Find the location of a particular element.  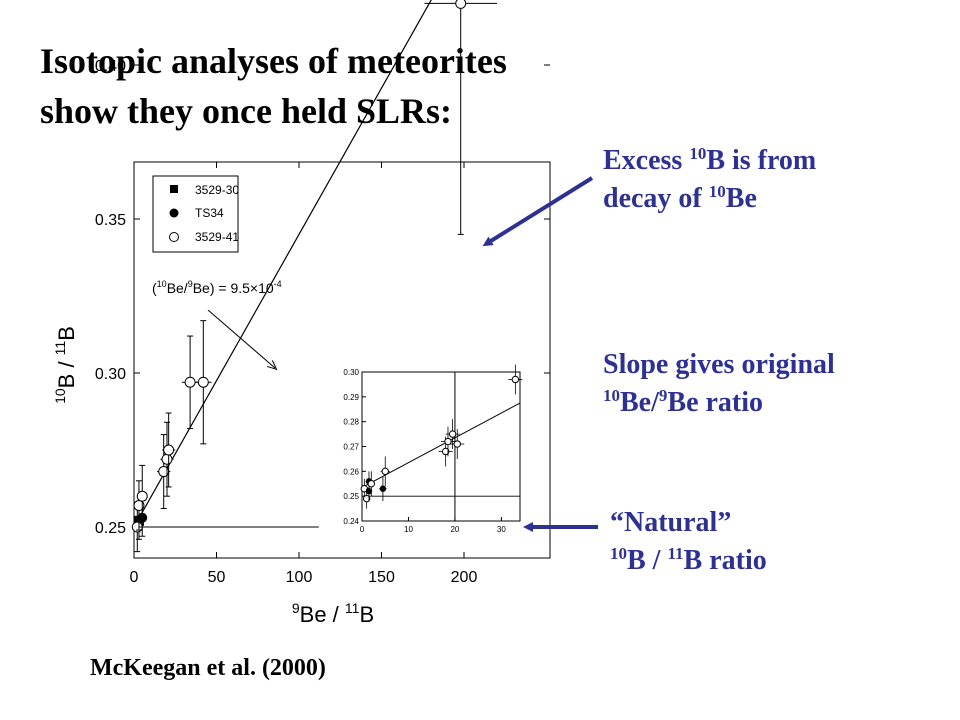

inset-y-tick-label: 0.30 is located at coordinates (351, 372).